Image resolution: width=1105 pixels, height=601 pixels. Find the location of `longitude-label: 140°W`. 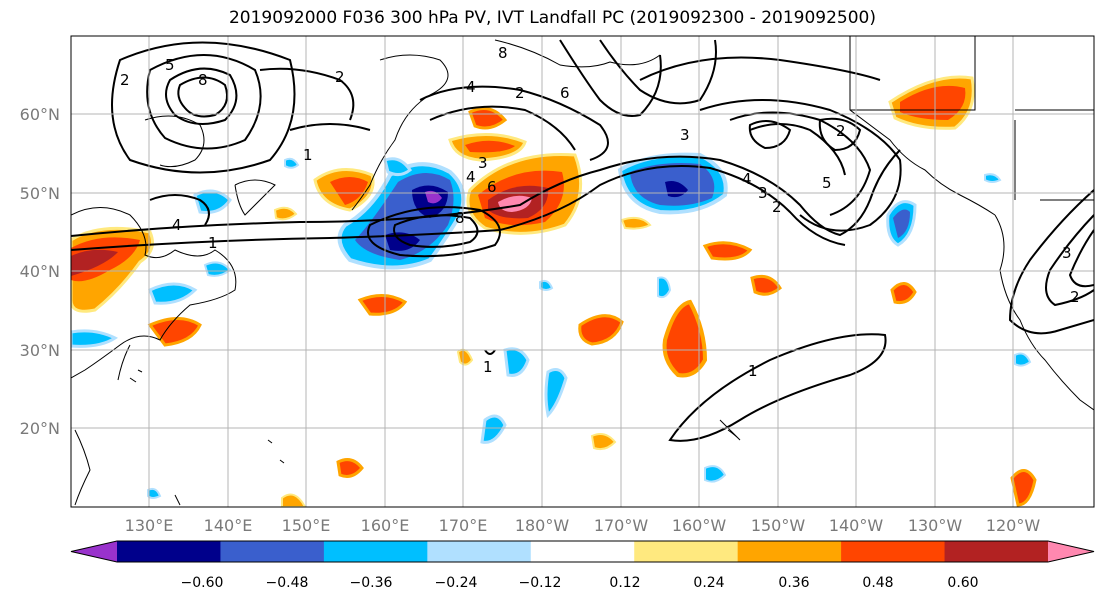

longitude-label: 140°W is located at coordinates (856, 525).